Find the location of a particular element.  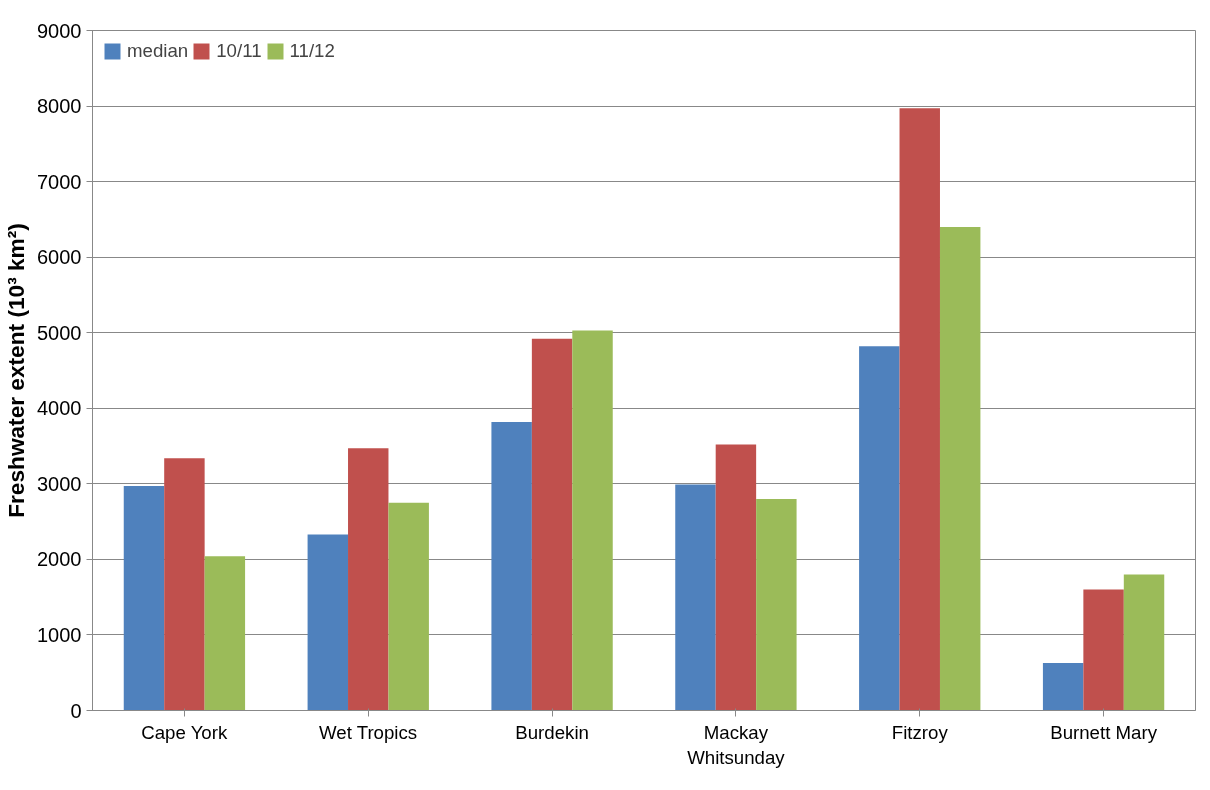

x-tick-label: Wet Tropics is located at coordinates (368, 732).